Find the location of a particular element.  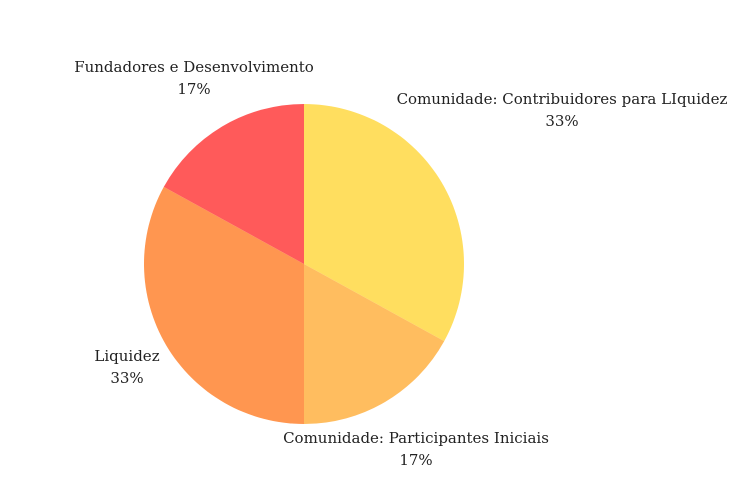

slice-label: Comunidade: Contribuidores para LIquidez is located at coordinates (562, 99).